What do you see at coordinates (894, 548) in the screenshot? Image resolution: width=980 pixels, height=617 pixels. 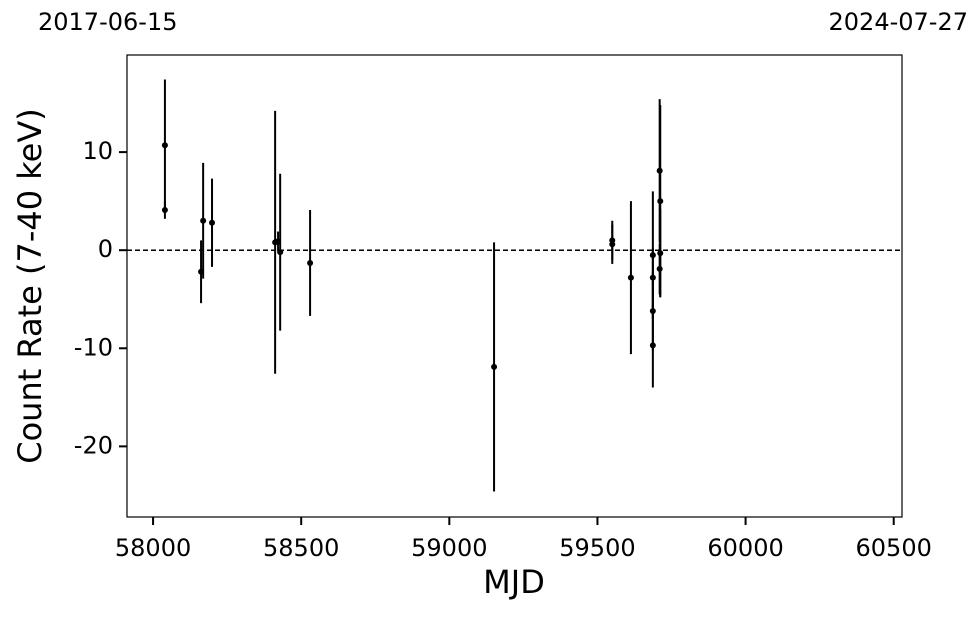 I see `x-tick-label: 60500` at bounding box center [894, 548].